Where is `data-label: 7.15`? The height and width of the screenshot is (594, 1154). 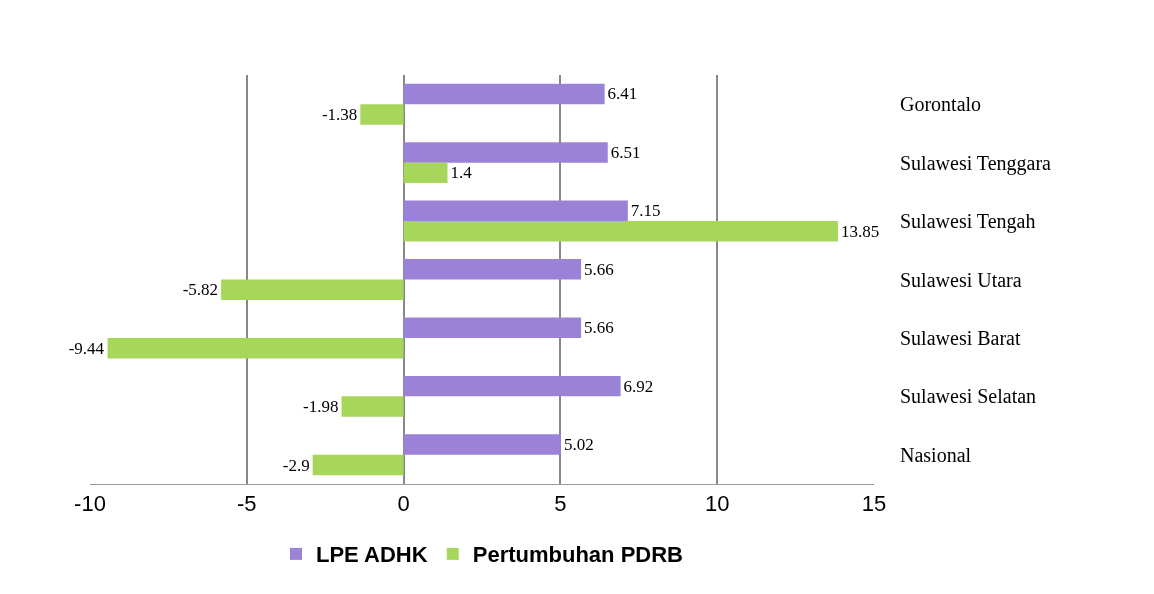 data-label: 7.15 is located at coordinates (645, 211).